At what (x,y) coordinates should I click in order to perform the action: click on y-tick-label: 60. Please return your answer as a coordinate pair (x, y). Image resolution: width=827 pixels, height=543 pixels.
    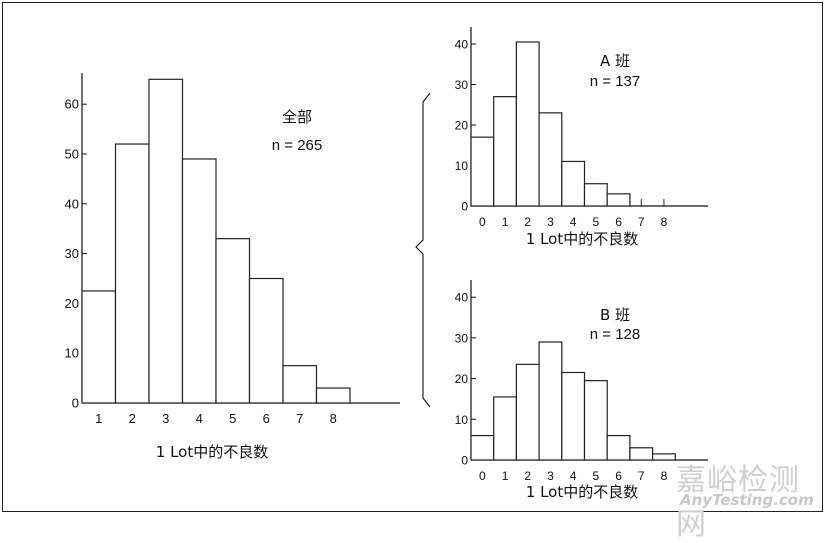
    Looking at the image, I should click on (72, 104).